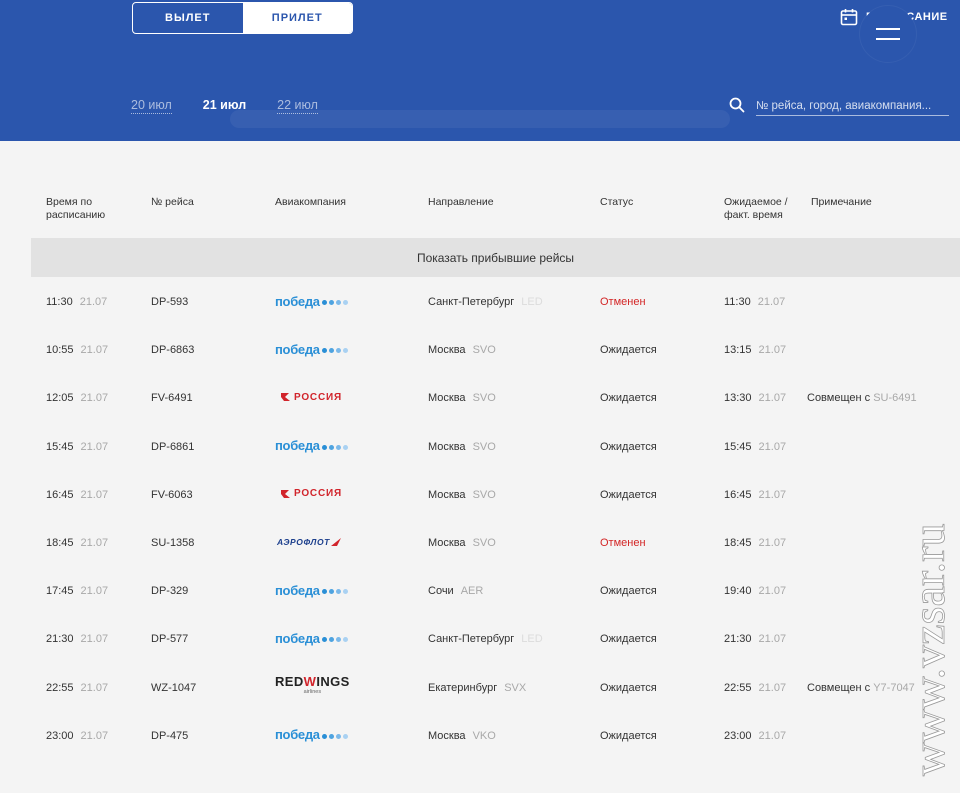 Image resolution: width=960 pixels, height=793 pixels. I want to click on time-value: 23:00, so click(60, 735).